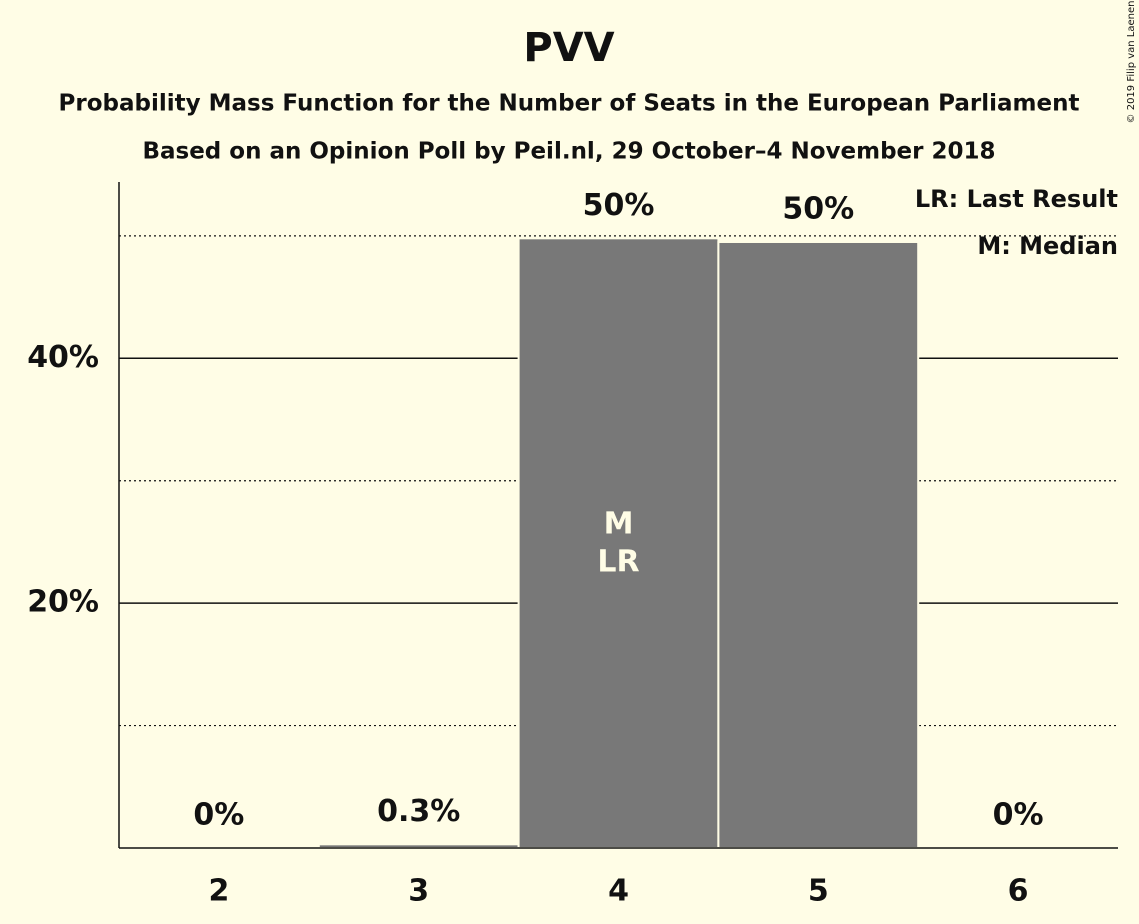 The image size is (1139, 924). I want to click on x-tick-label: 3, so click(418, 891).